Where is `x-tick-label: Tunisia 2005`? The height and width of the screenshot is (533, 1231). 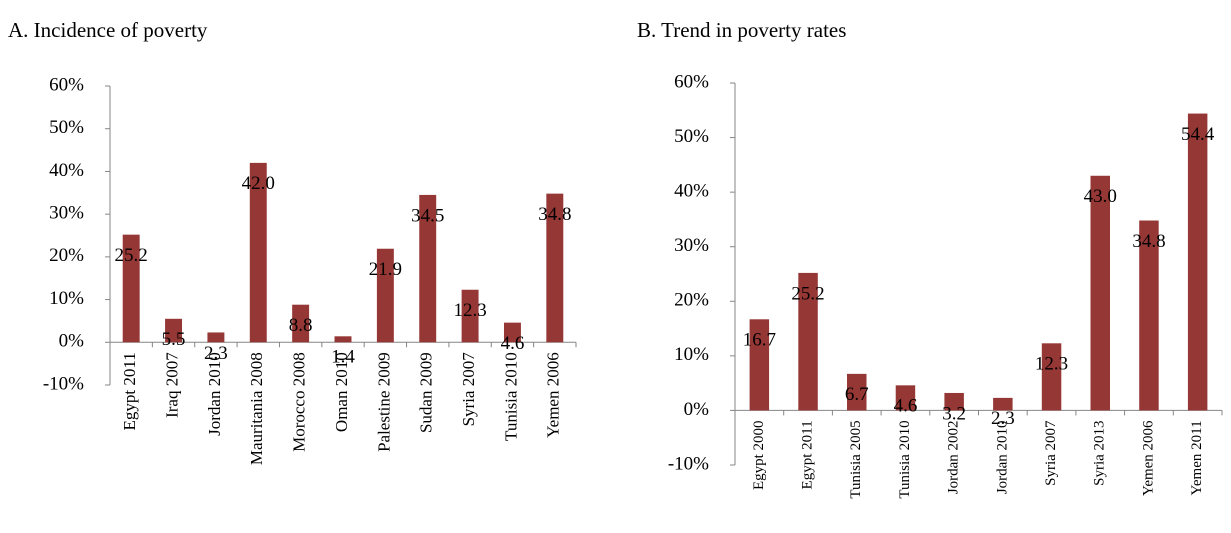 x-tick-label: Tunisia 2005 is located at coordinates (856, 459).